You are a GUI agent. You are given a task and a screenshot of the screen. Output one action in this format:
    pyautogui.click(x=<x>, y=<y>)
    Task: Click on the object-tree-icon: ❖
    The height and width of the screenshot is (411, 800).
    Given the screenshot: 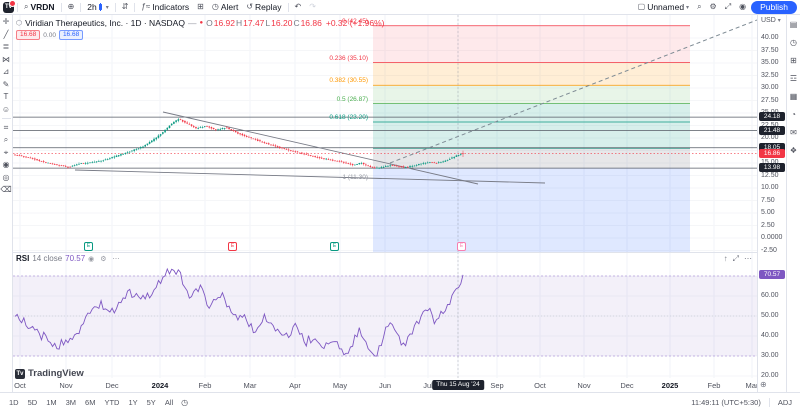 What is the action you would take?
    pyautogui.click(x=793, y=150)
    